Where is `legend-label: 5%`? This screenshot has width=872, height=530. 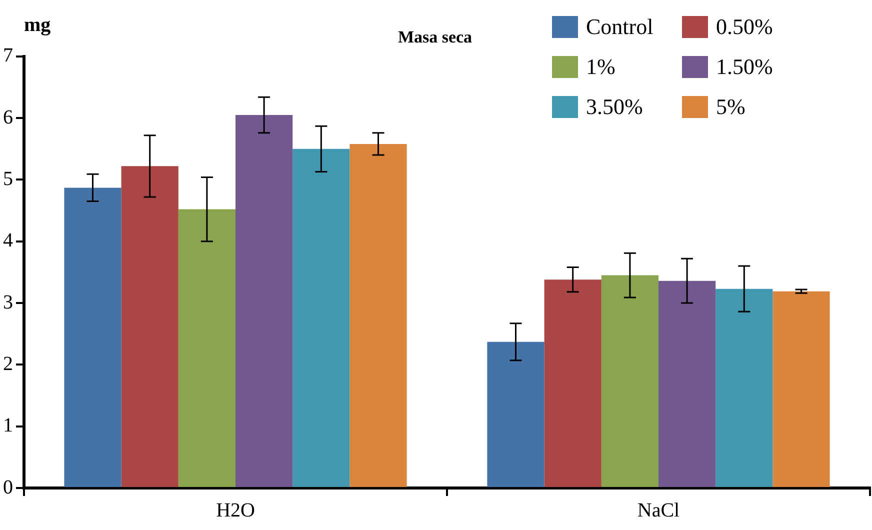 legend-label: 5% is located at coordinates (731, 107).